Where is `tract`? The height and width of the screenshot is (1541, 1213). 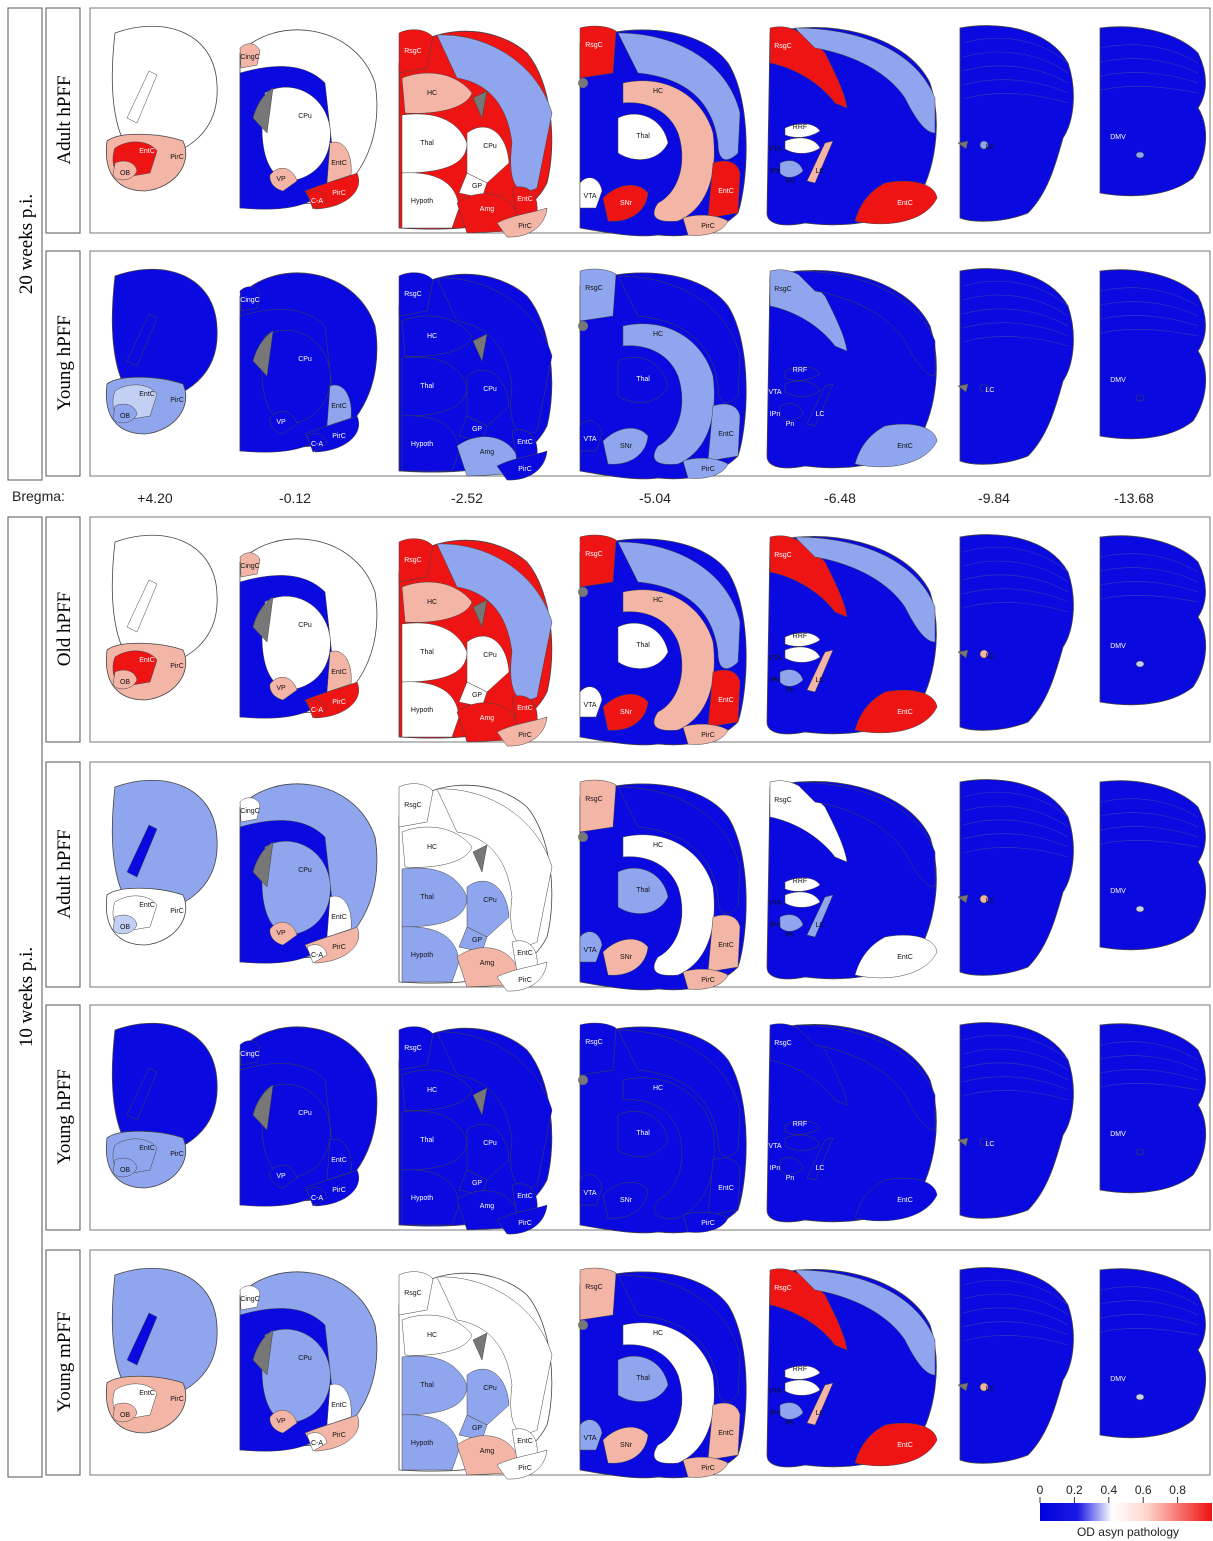 tract is located at coordinates (820, 1404).